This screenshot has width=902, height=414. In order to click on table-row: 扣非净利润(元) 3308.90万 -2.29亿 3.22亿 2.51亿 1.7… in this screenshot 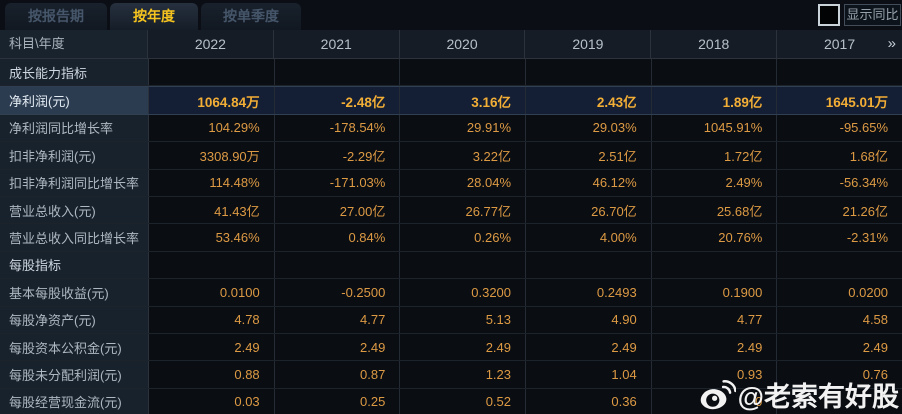, I will do `click(451, 156)`.